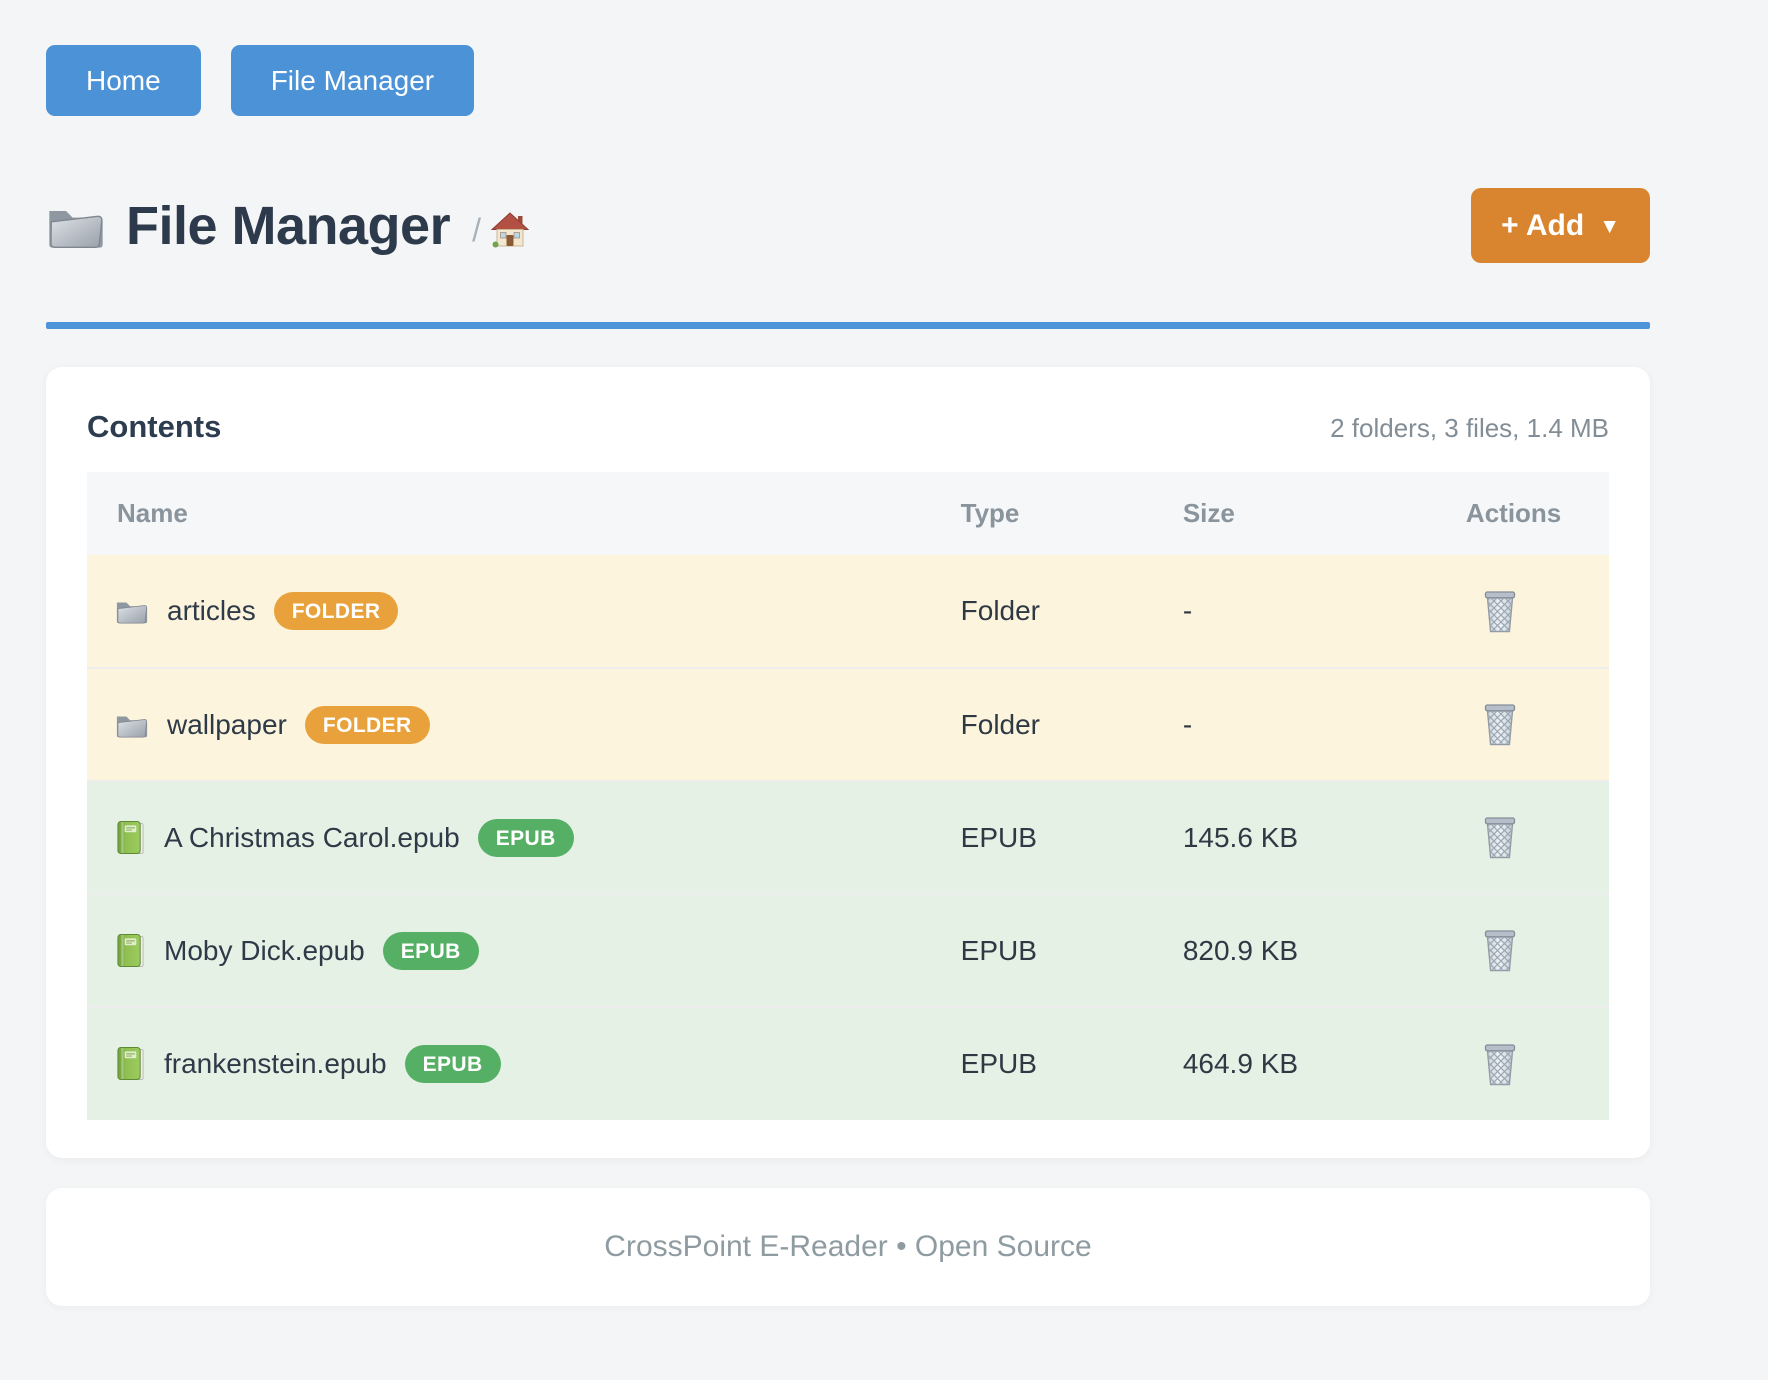 This screenshot has width=1768, height=1380. What do you see at coordinates (848, 58) in the screenshot?
I see `top-nav: Home File Manager` at bounding box center [848, 58].